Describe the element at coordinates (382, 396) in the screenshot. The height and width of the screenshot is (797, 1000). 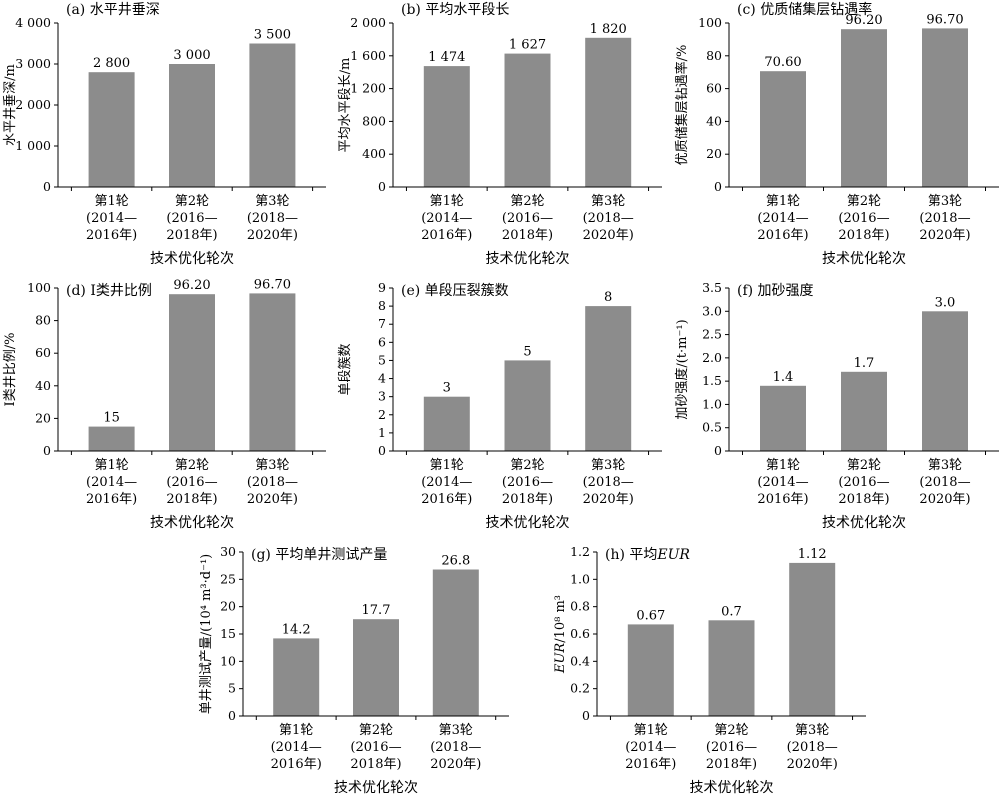
I see `y-tick-label-3: 3` at that location.